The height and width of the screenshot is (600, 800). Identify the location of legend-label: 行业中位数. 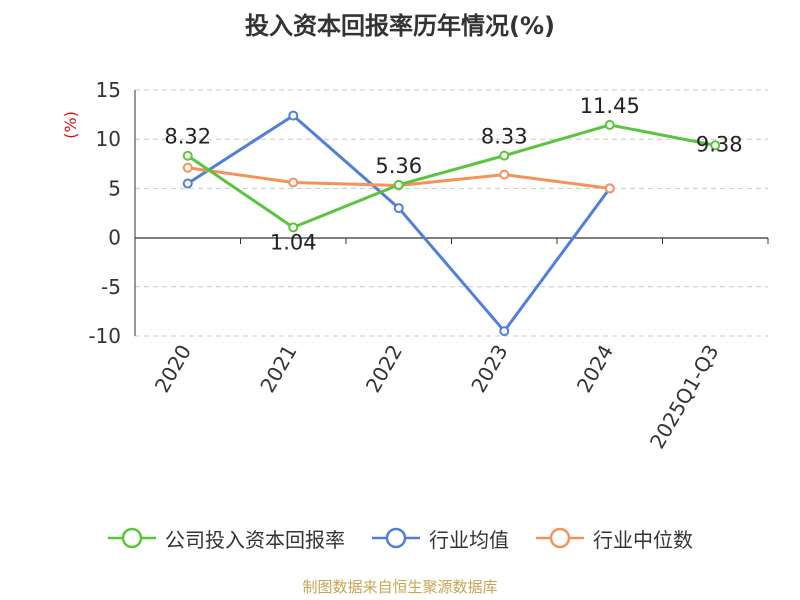
(643, 539).